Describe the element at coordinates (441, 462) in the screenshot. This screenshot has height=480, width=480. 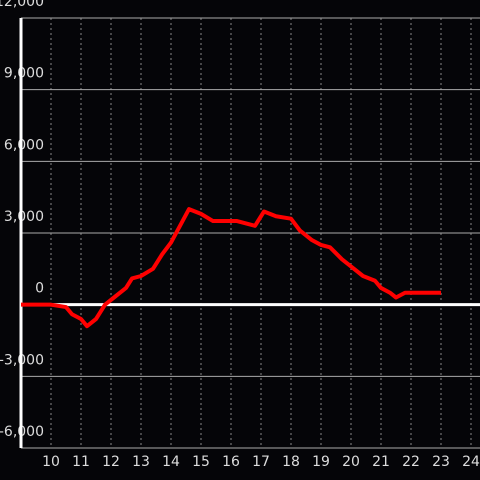
I see `x-tick-label: 23` at that location.